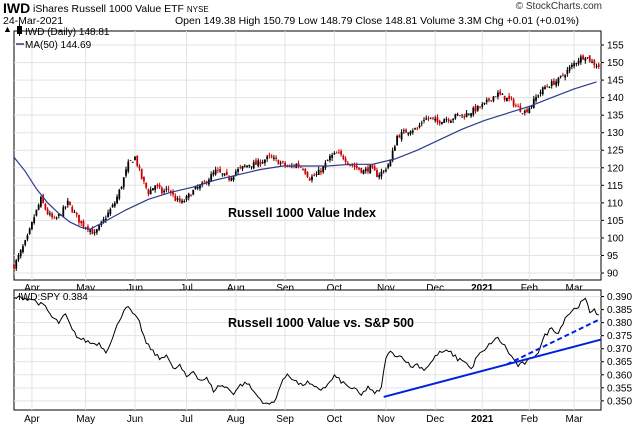  What do you see at coordinates (186, 288) in the screenshot?
I see `price-x-tick-label: Jul` at bounding box center [186, 288].